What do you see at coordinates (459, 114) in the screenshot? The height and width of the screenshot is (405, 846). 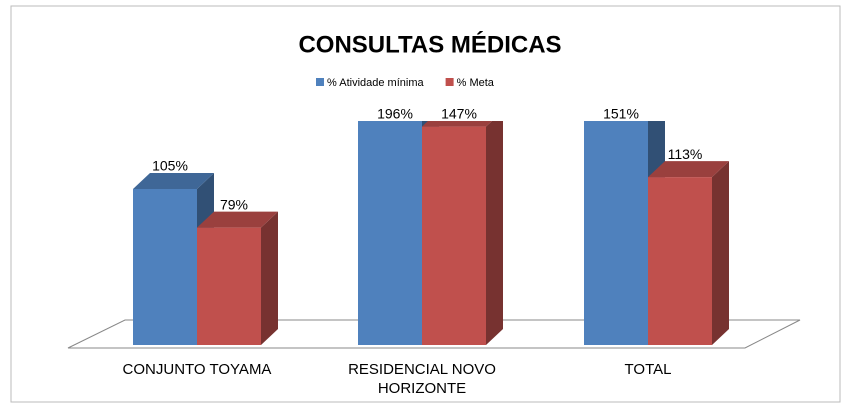 I see `data-label: 147%` at bounding box center [459, 114].